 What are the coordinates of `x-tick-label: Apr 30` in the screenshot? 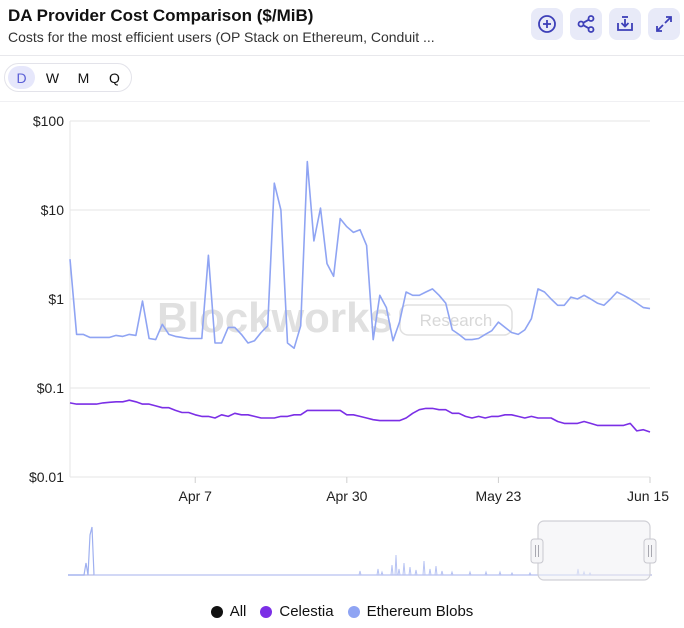 It's located at (346, 496).